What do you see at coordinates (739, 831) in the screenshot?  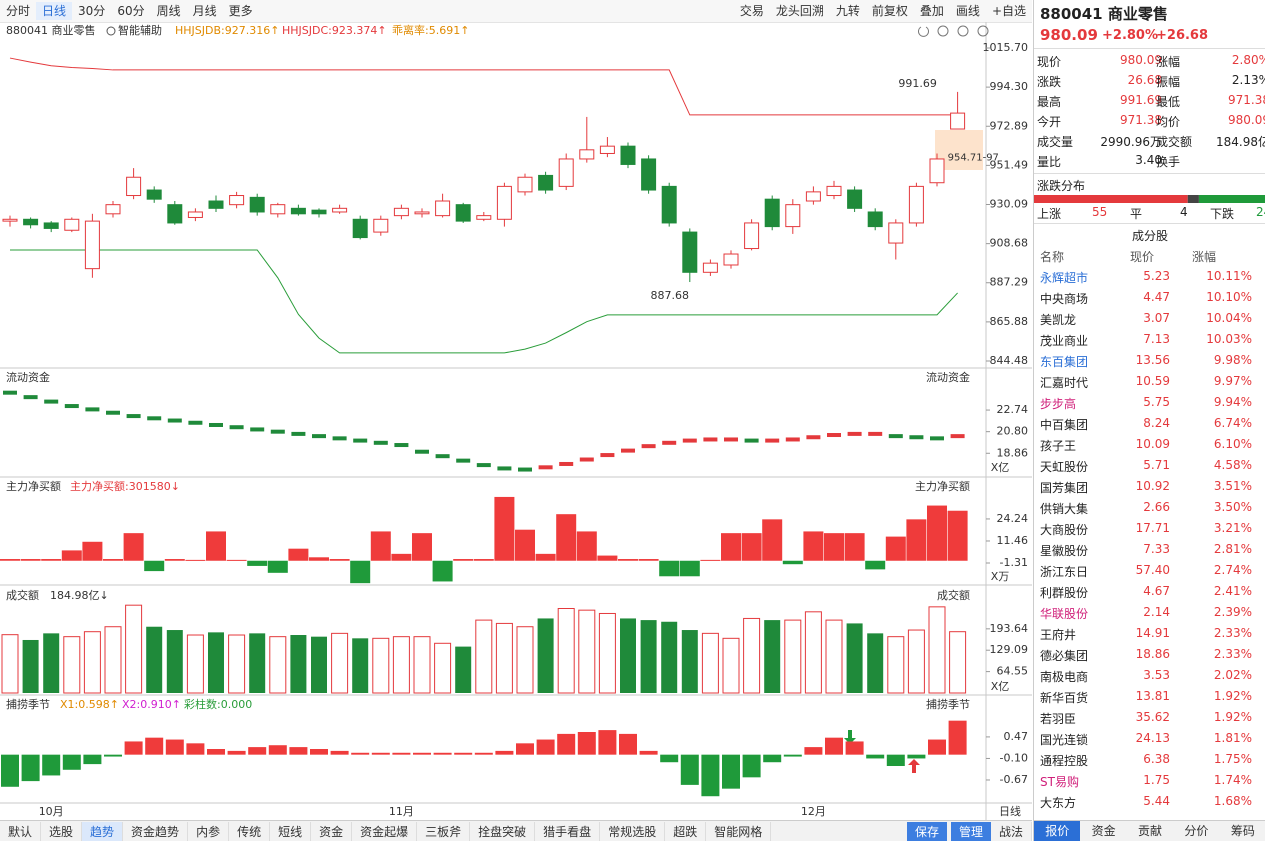 I see `bottom-tab: 智能网格` at bounding box center [739, 831].